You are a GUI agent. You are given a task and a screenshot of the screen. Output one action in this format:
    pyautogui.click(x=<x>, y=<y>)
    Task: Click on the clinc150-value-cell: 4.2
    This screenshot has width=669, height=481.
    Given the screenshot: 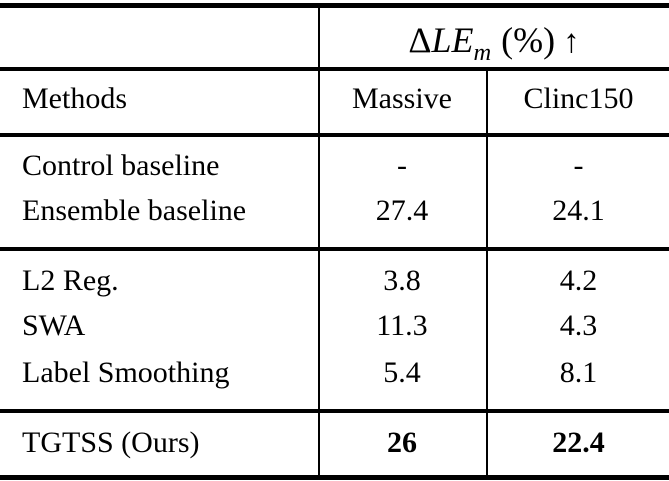 What is the action you would take?
    pyautogui.click(x=578, y=280)
    